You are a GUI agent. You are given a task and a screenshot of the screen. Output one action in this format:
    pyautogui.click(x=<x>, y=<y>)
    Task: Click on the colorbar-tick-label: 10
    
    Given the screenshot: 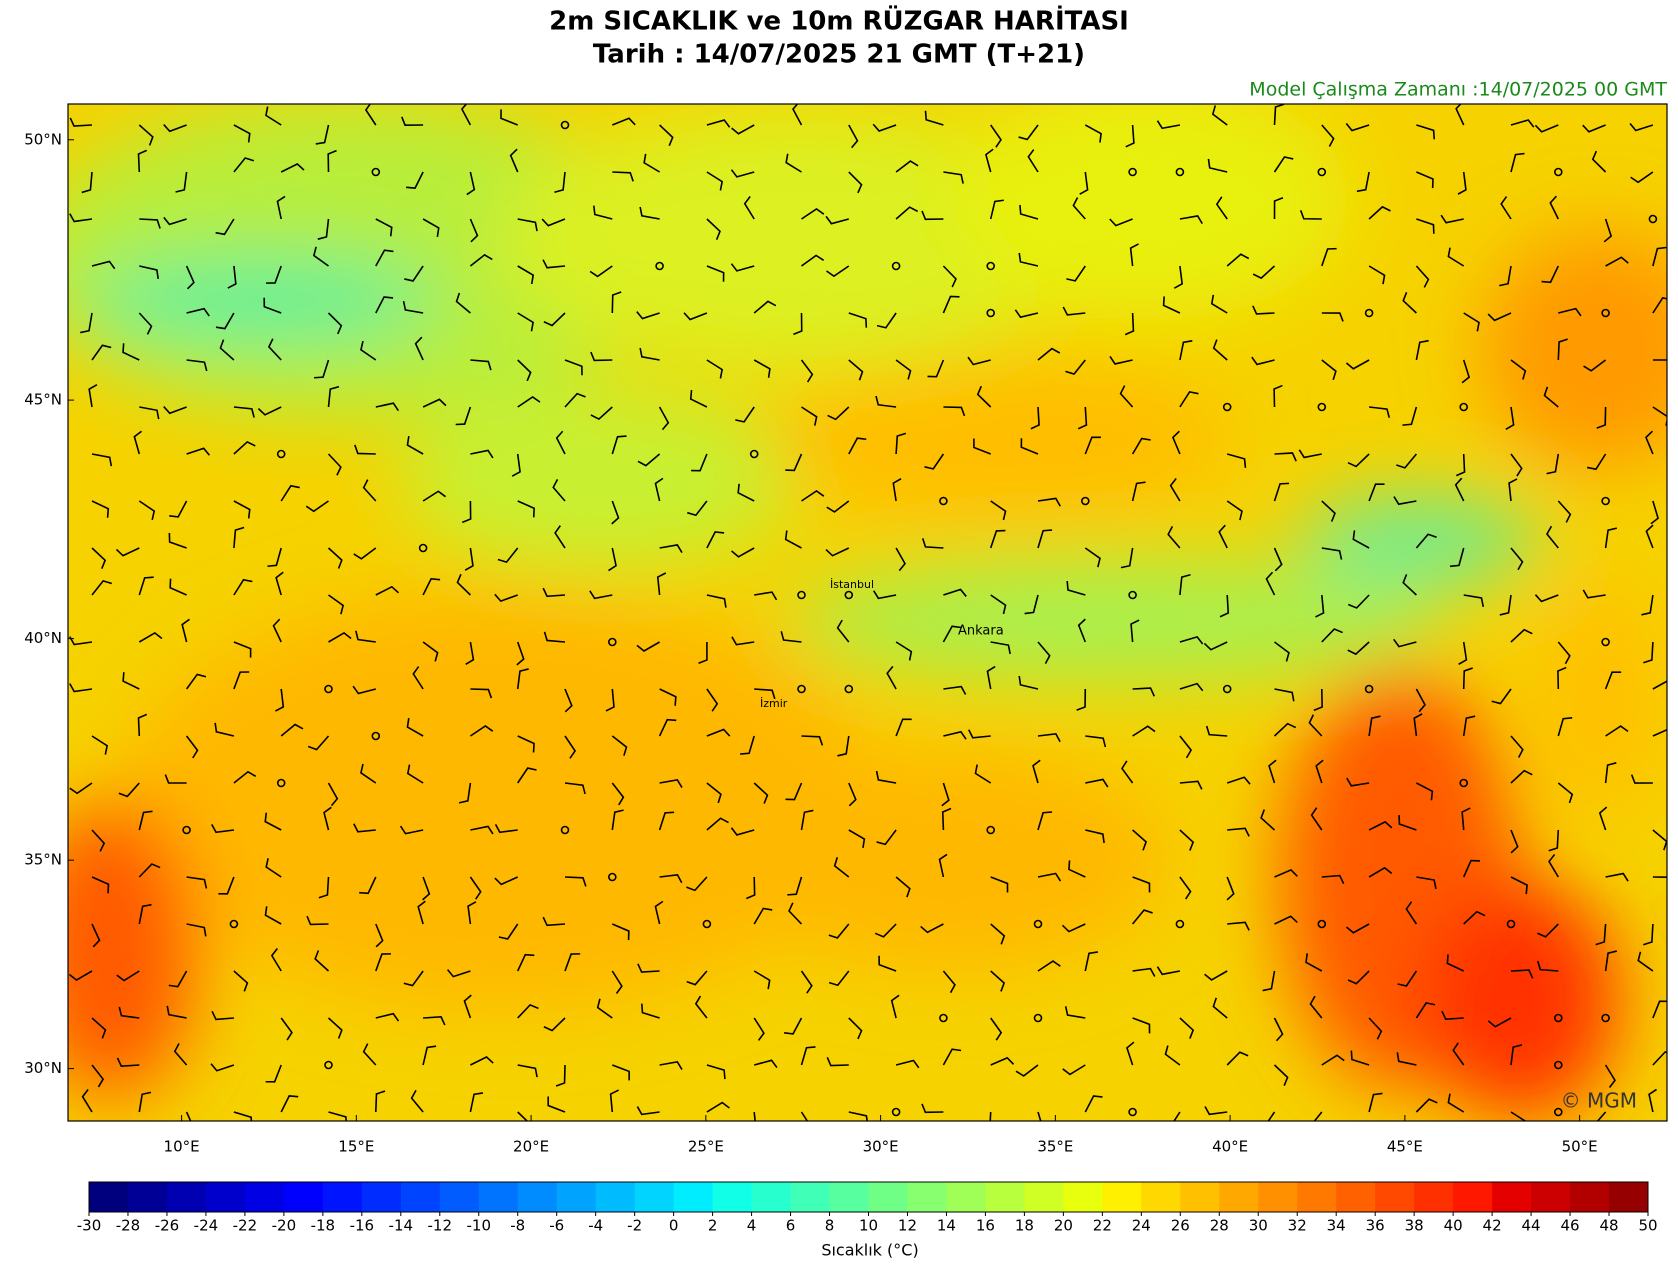 What is the action you would take?
    pyautogui.click(x=868, y=1226)
    